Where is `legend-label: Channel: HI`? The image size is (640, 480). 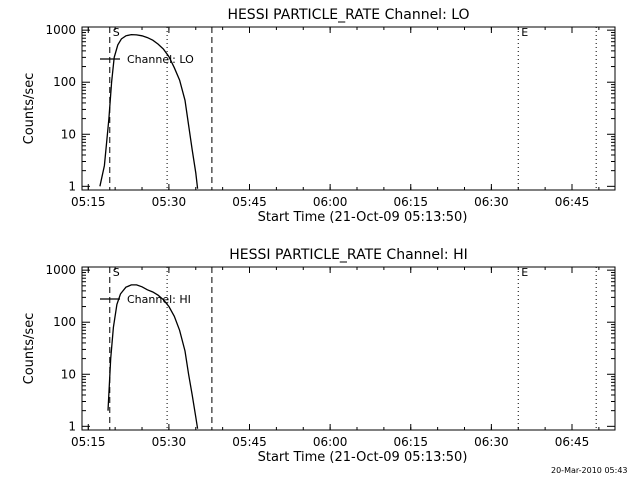 legend-label: Channel: HI is located at coordinates (159, 299).